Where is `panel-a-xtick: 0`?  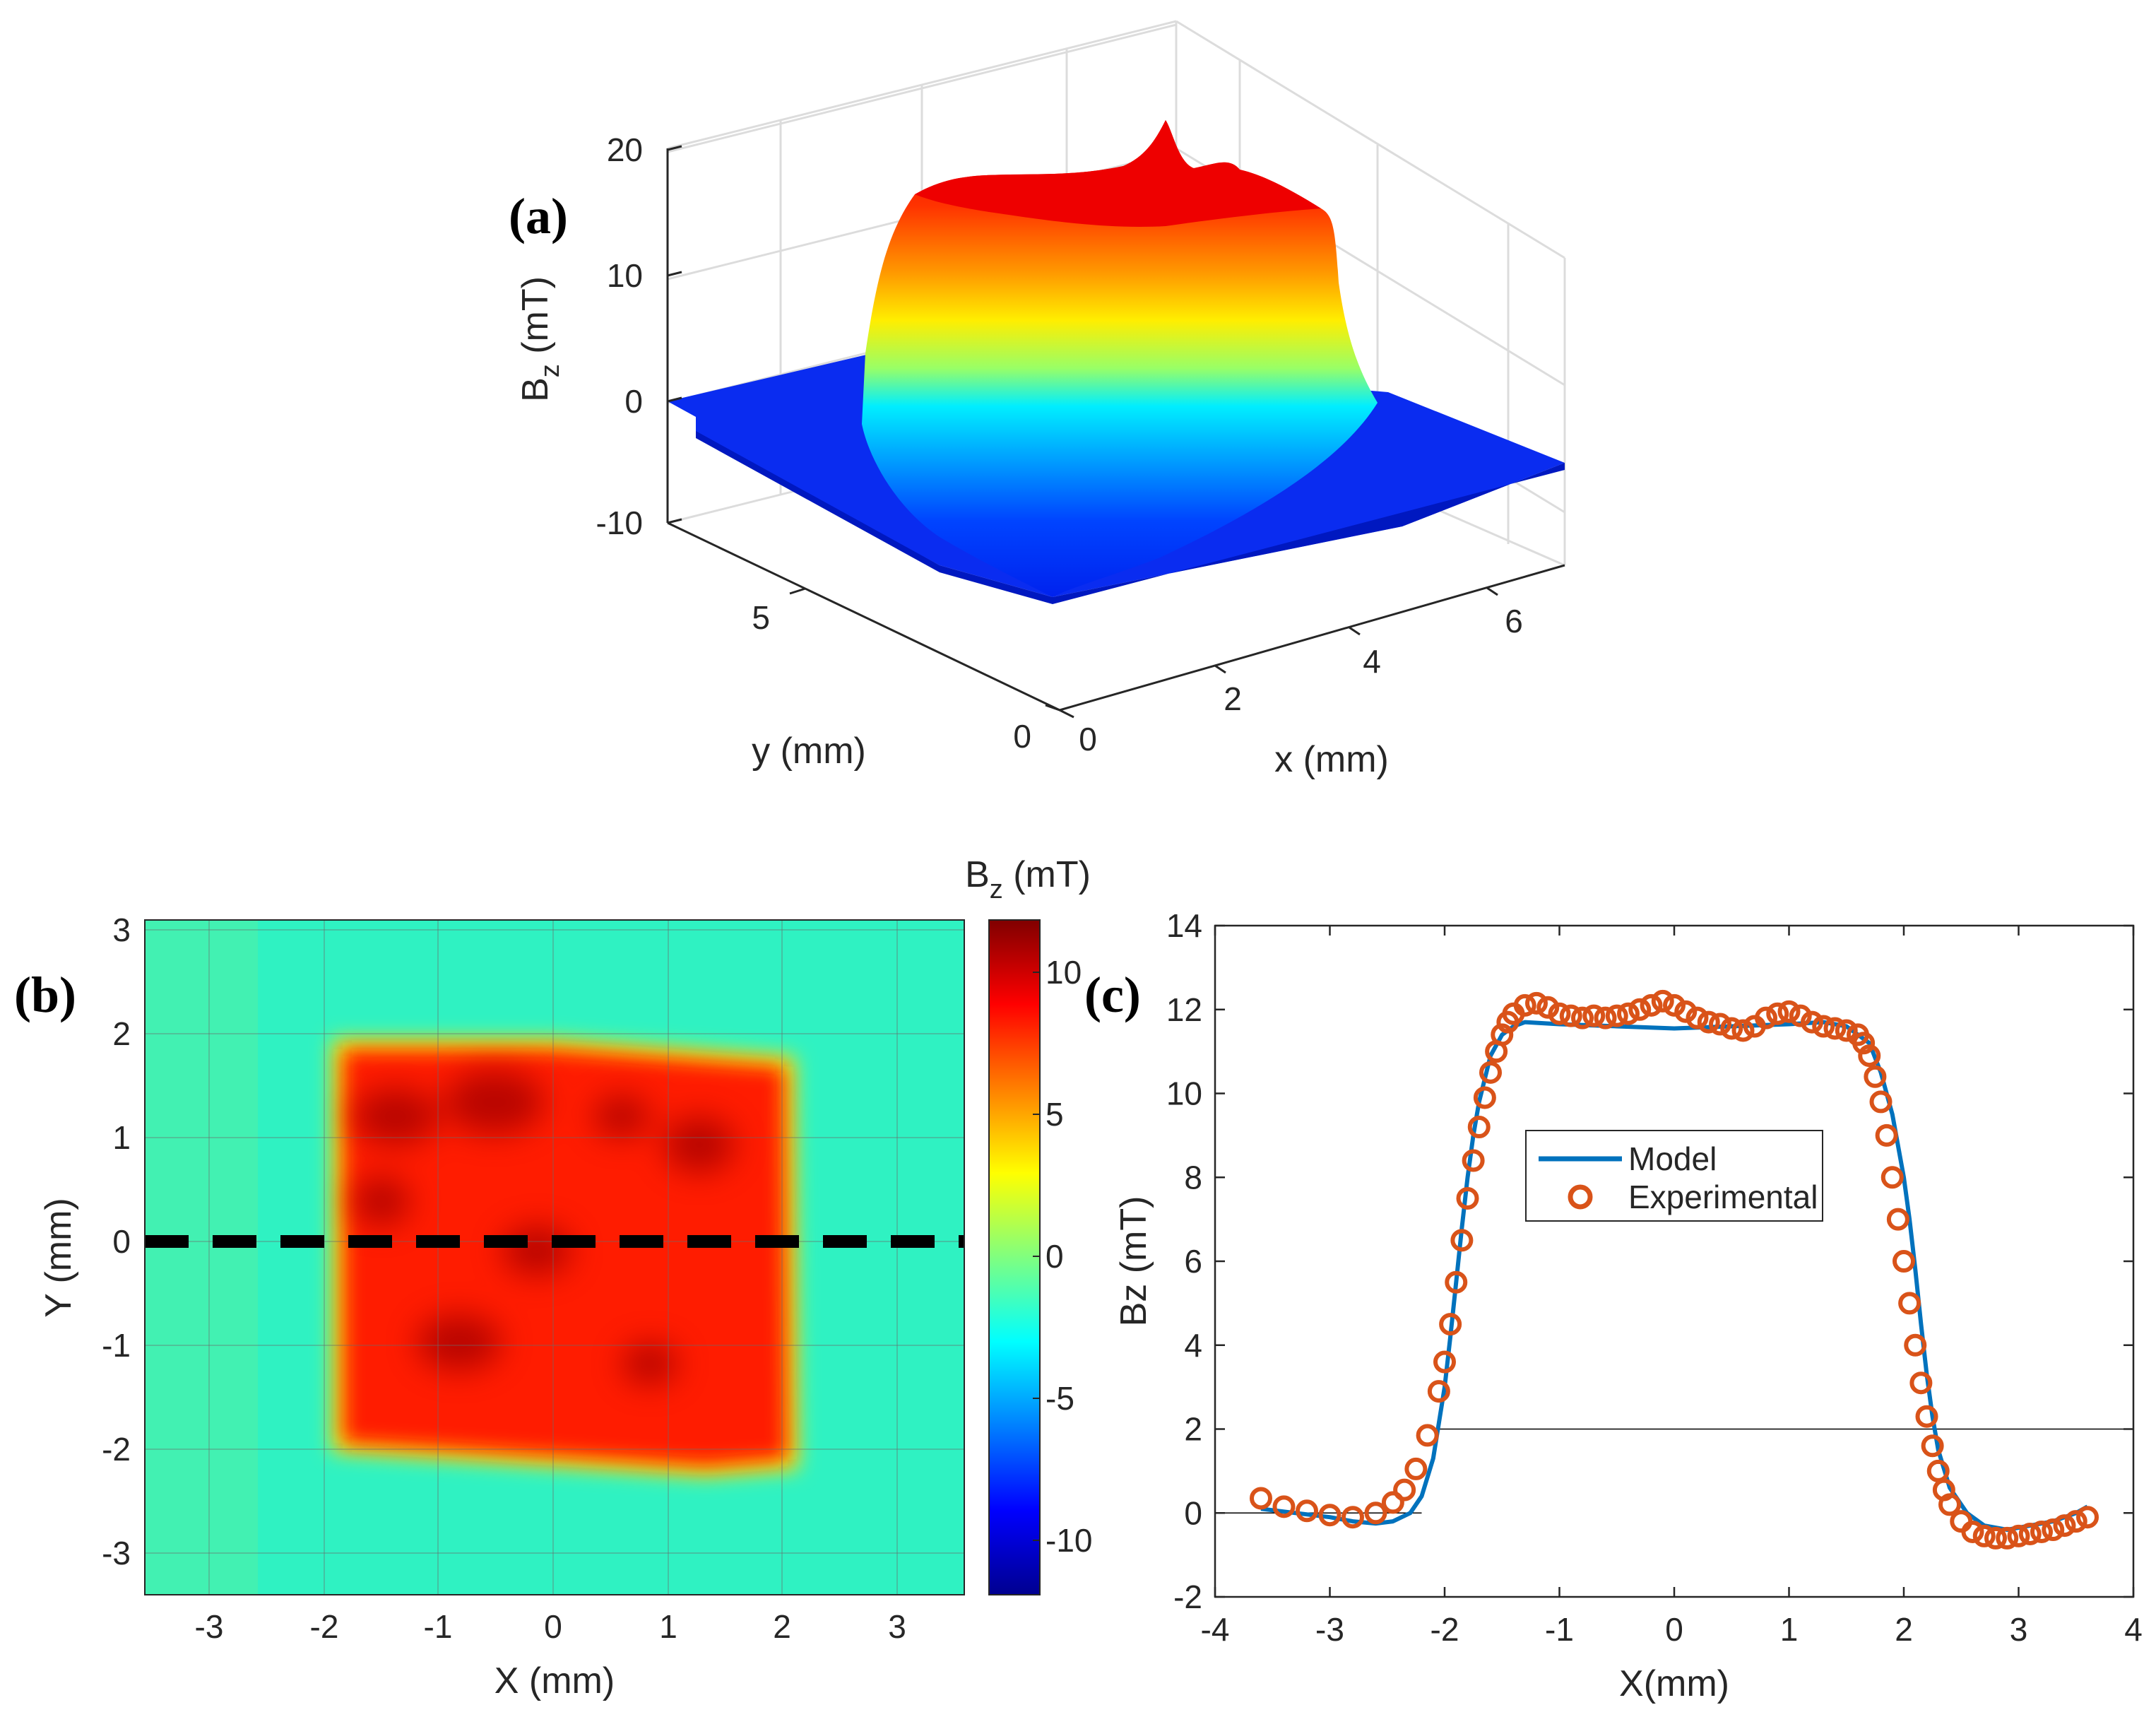
panel-a-xtick: 0 is located at coordinates (1088, 739).